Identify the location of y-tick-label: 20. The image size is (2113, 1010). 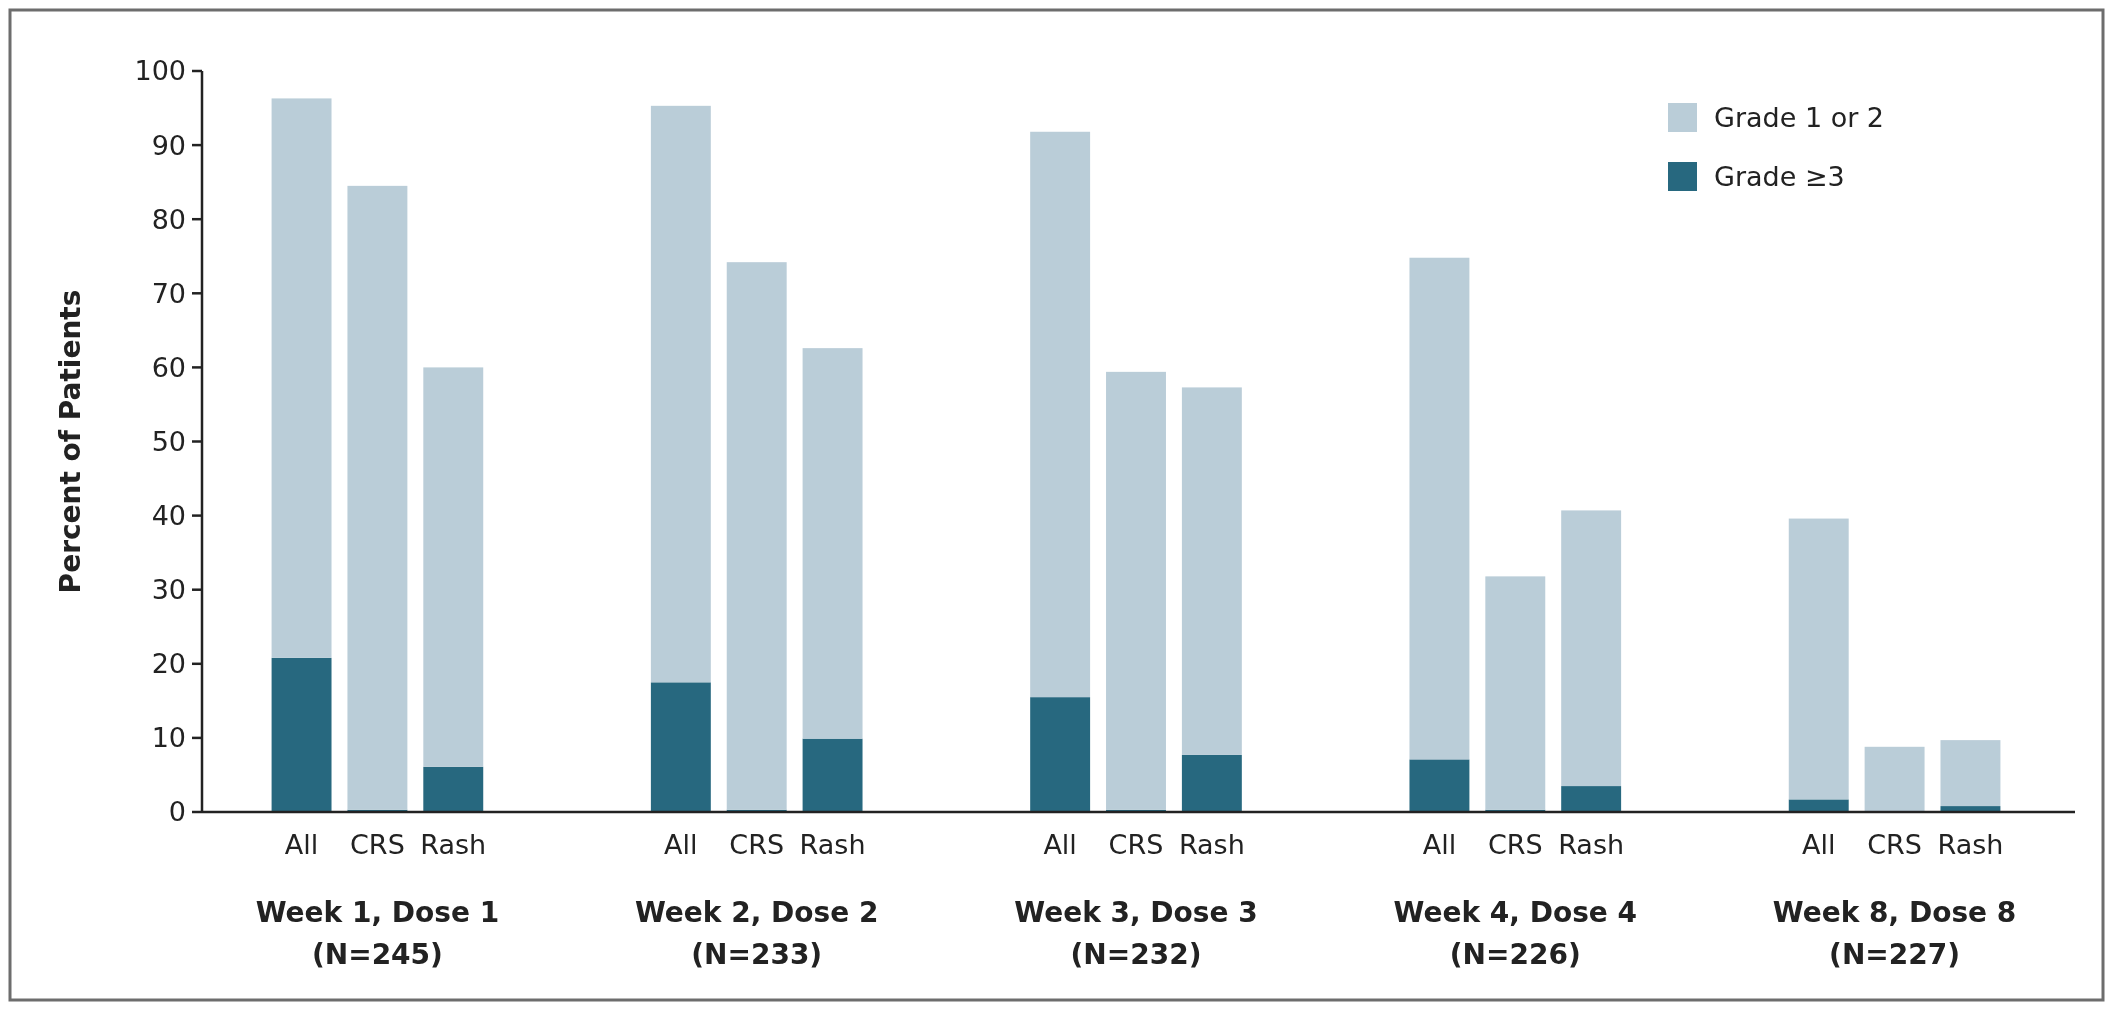
(168, 664).